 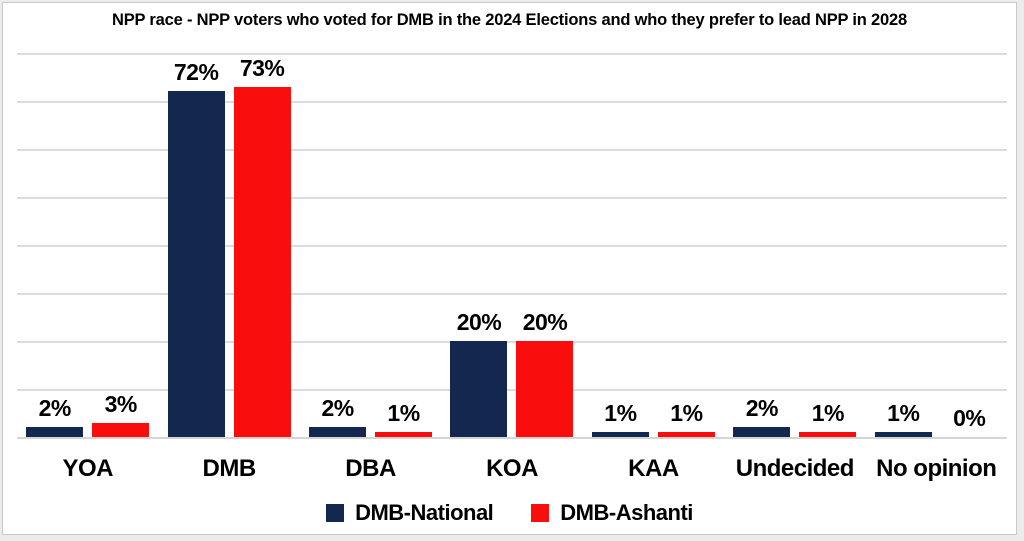 I want to click on data-label-dmb-national-no-opinion: 1%, so click(x=903, y=413).